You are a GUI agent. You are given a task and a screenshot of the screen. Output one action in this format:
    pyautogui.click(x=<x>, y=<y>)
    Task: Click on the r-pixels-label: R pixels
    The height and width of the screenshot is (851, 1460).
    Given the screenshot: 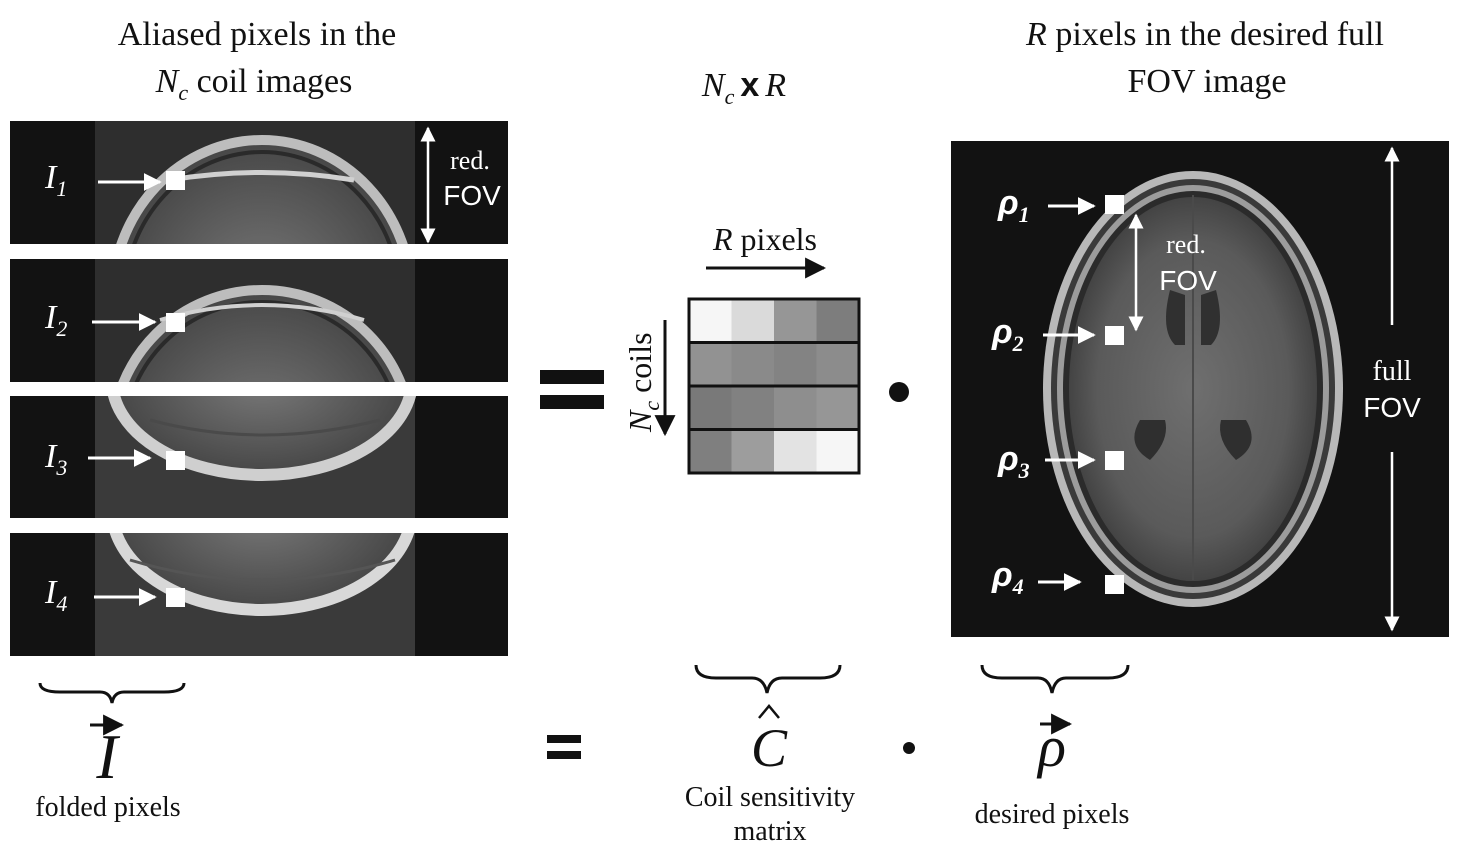 What is the action you would take?
    pyautogui.click(x=764, y=239)
    